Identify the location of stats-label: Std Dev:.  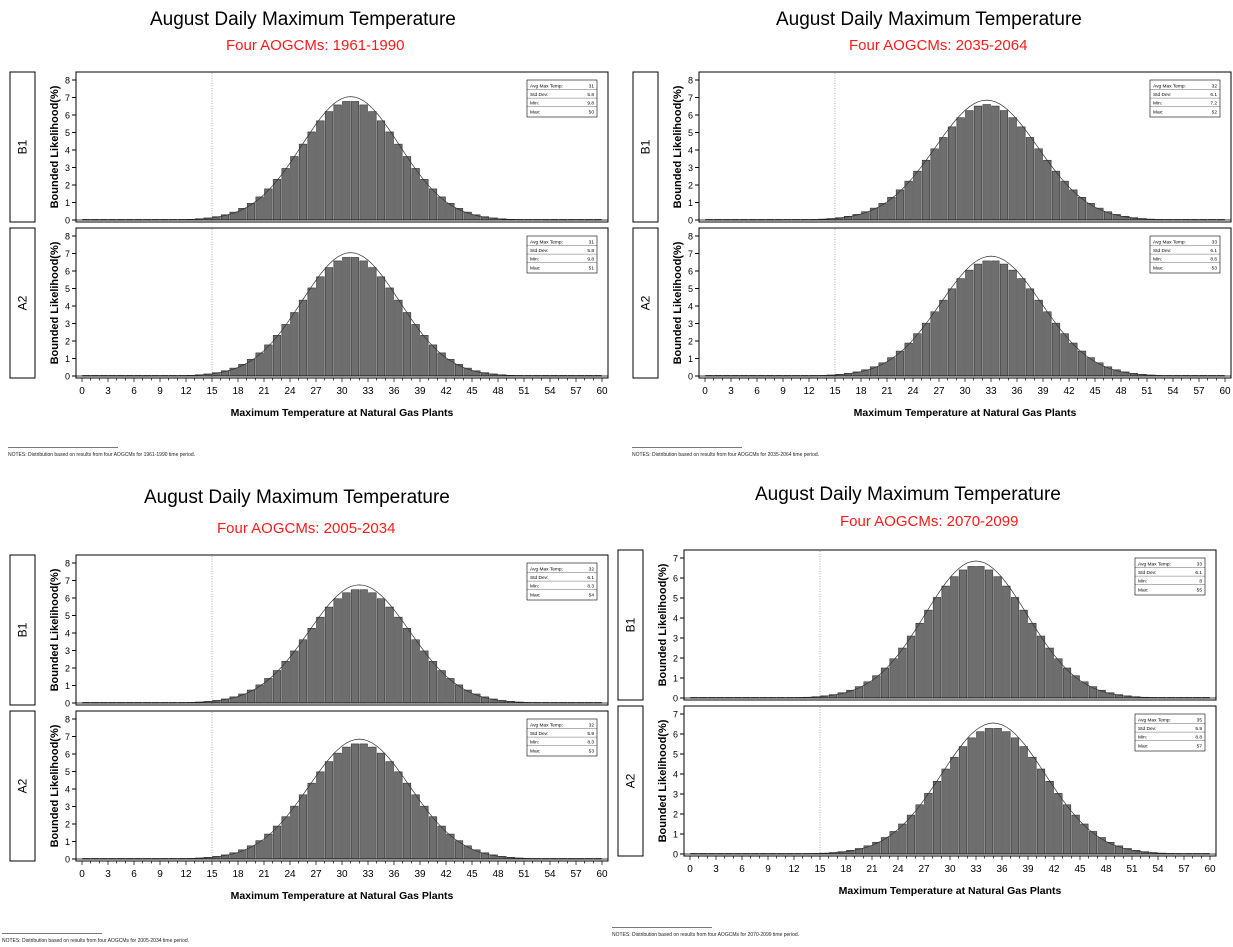
(539, 251).